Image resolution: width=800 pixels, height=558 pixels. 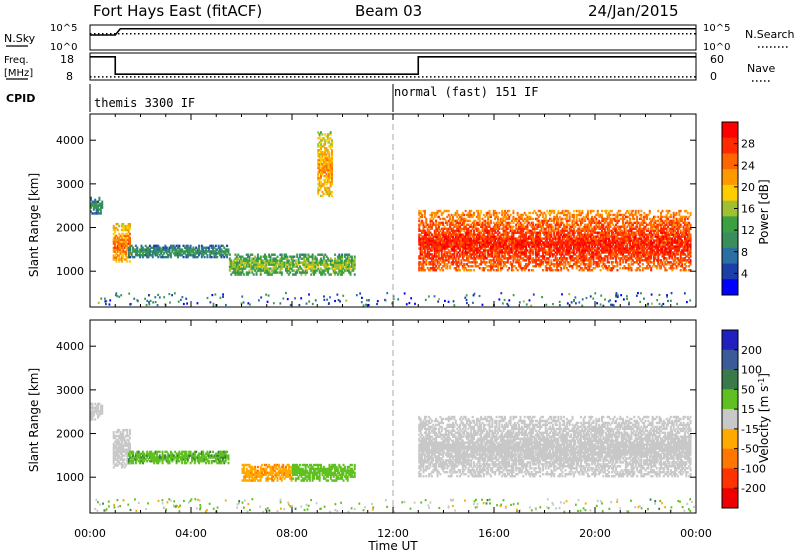 What do you see at coordinates (716, 47) in the screenshot?
I see `nsearch-tick-low: 10^0` at bounding box center [716, 47].